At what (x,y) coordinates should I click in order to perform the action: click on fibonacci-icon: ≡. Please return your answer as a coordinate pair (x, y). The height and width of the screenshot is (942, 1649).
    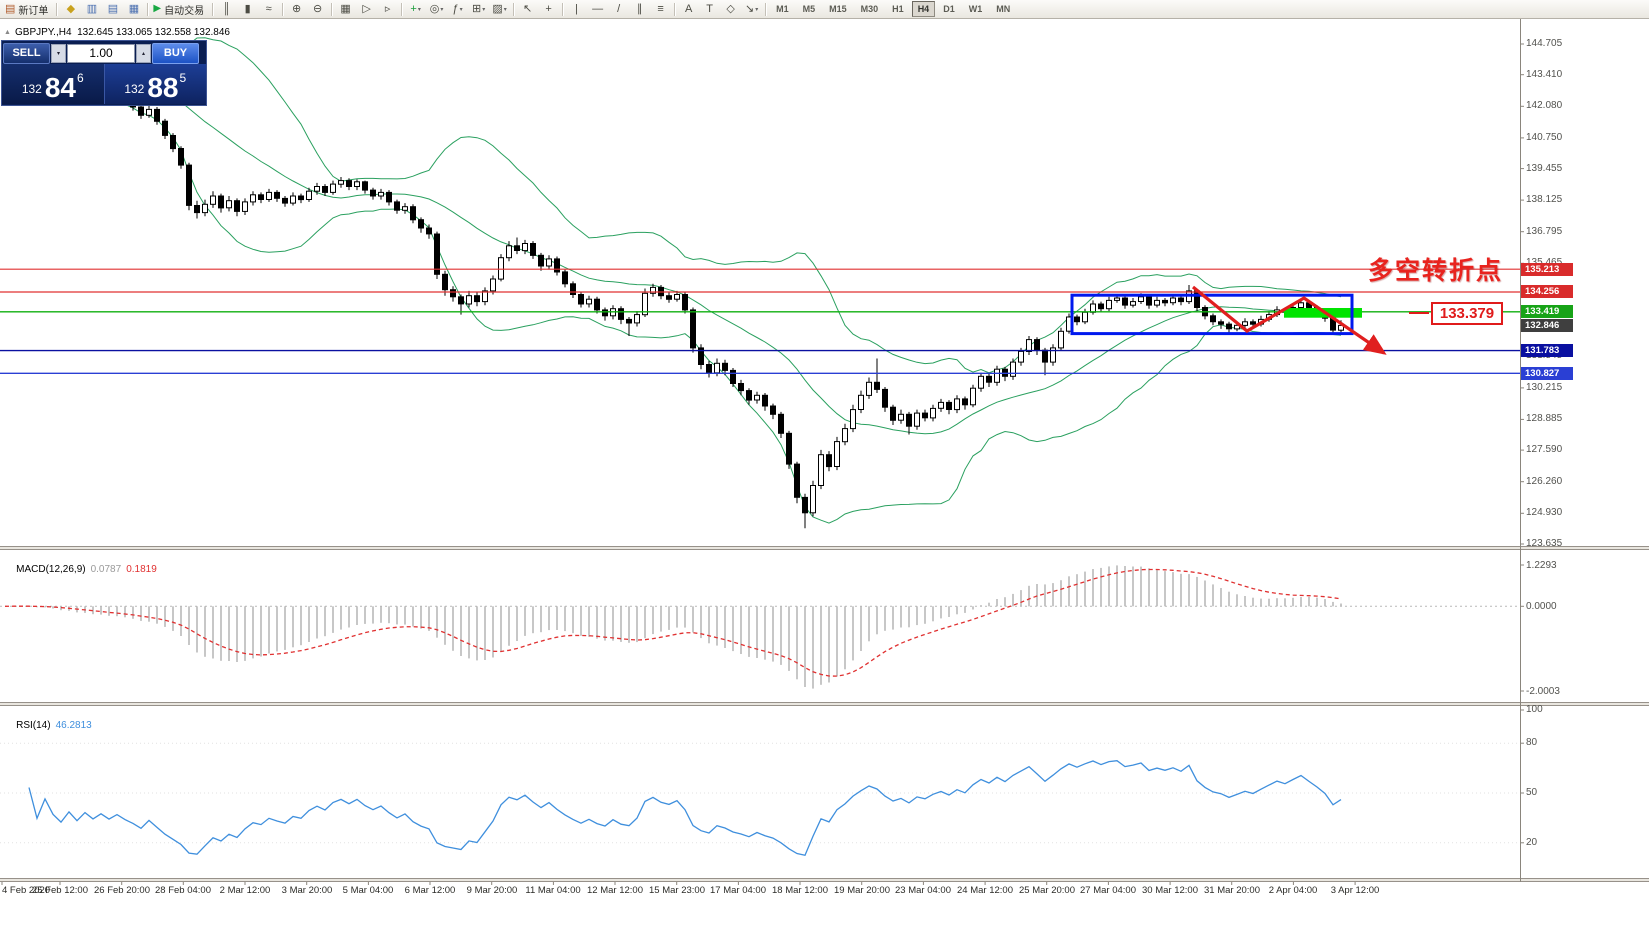
    Looking at the image, I should click on (660, 9).